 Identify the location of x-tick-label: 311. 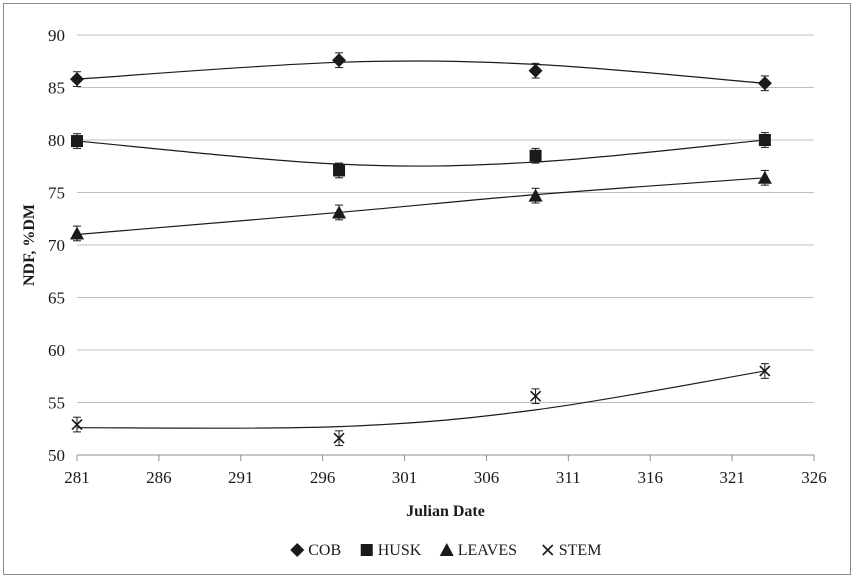
(568, 477).